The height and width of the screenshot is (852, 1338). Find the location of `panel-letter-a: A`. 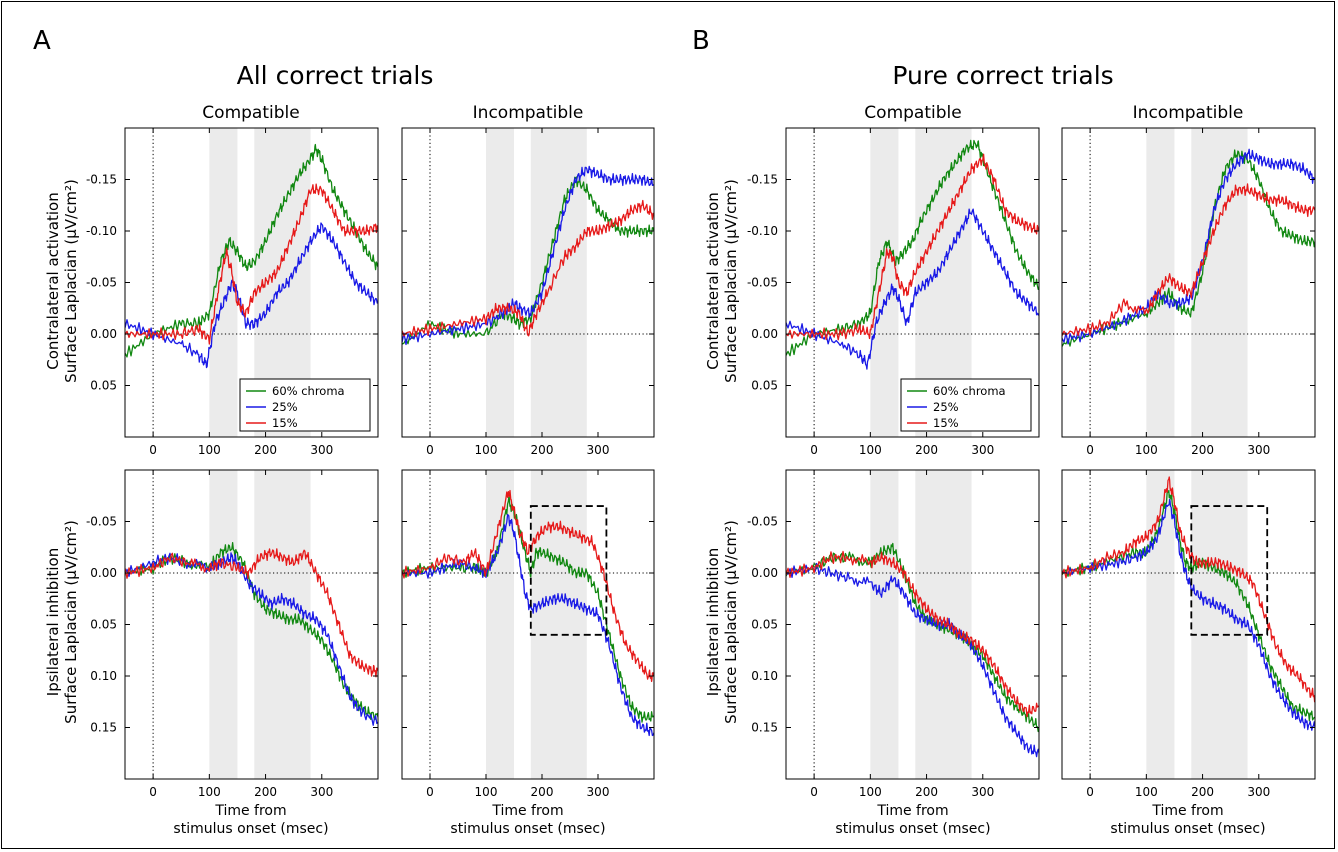

panel-letter-a: A is located at coordinates (42, 41).